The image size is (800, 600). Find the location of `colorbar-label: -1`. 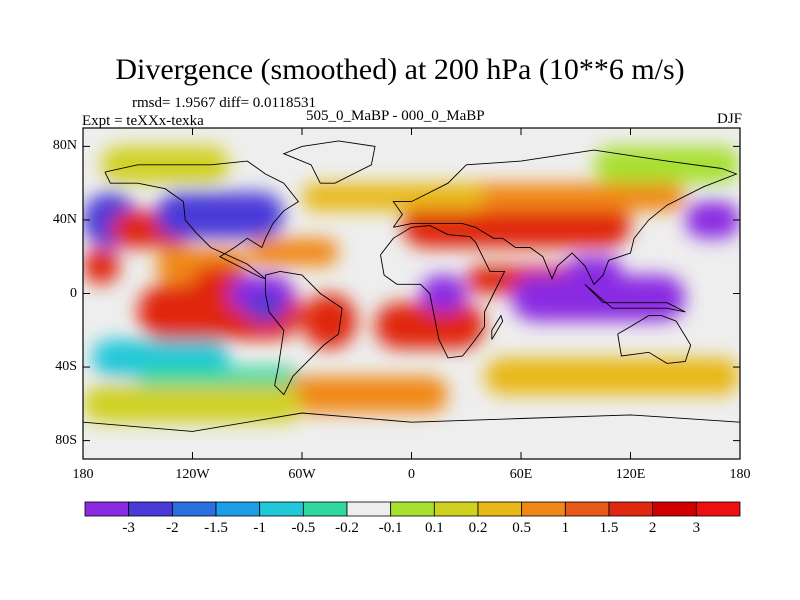

colorbar-label: -1 is located at coordinates (259, 528).